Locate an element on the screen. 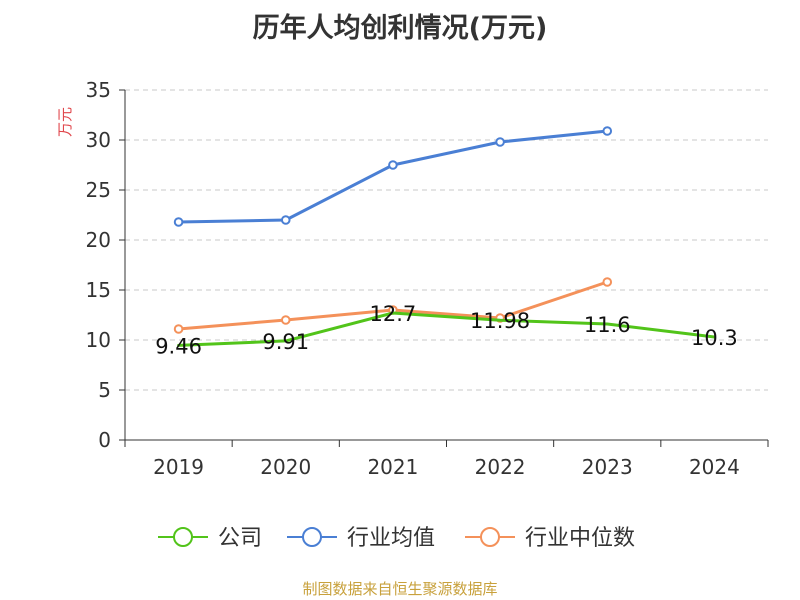 The height and width of the screenshot is (600, 800). legend-label-1: 行业均值 is located at coordinates (391, 538).